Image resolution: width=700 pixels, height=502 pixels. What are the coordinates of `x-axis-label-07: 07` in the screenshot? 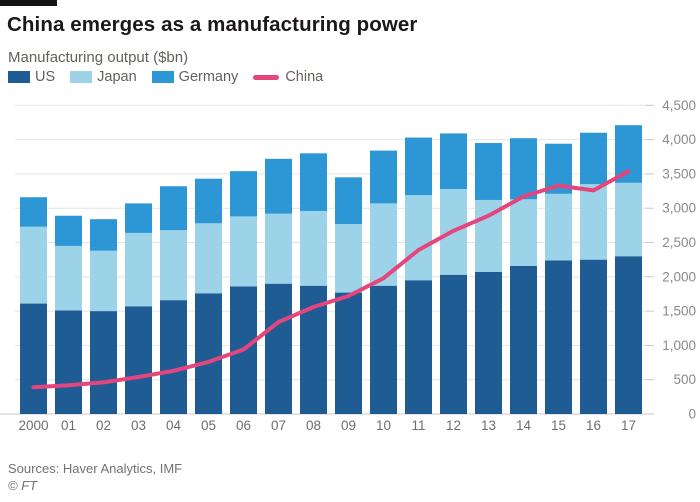 It's located at (278, 425).